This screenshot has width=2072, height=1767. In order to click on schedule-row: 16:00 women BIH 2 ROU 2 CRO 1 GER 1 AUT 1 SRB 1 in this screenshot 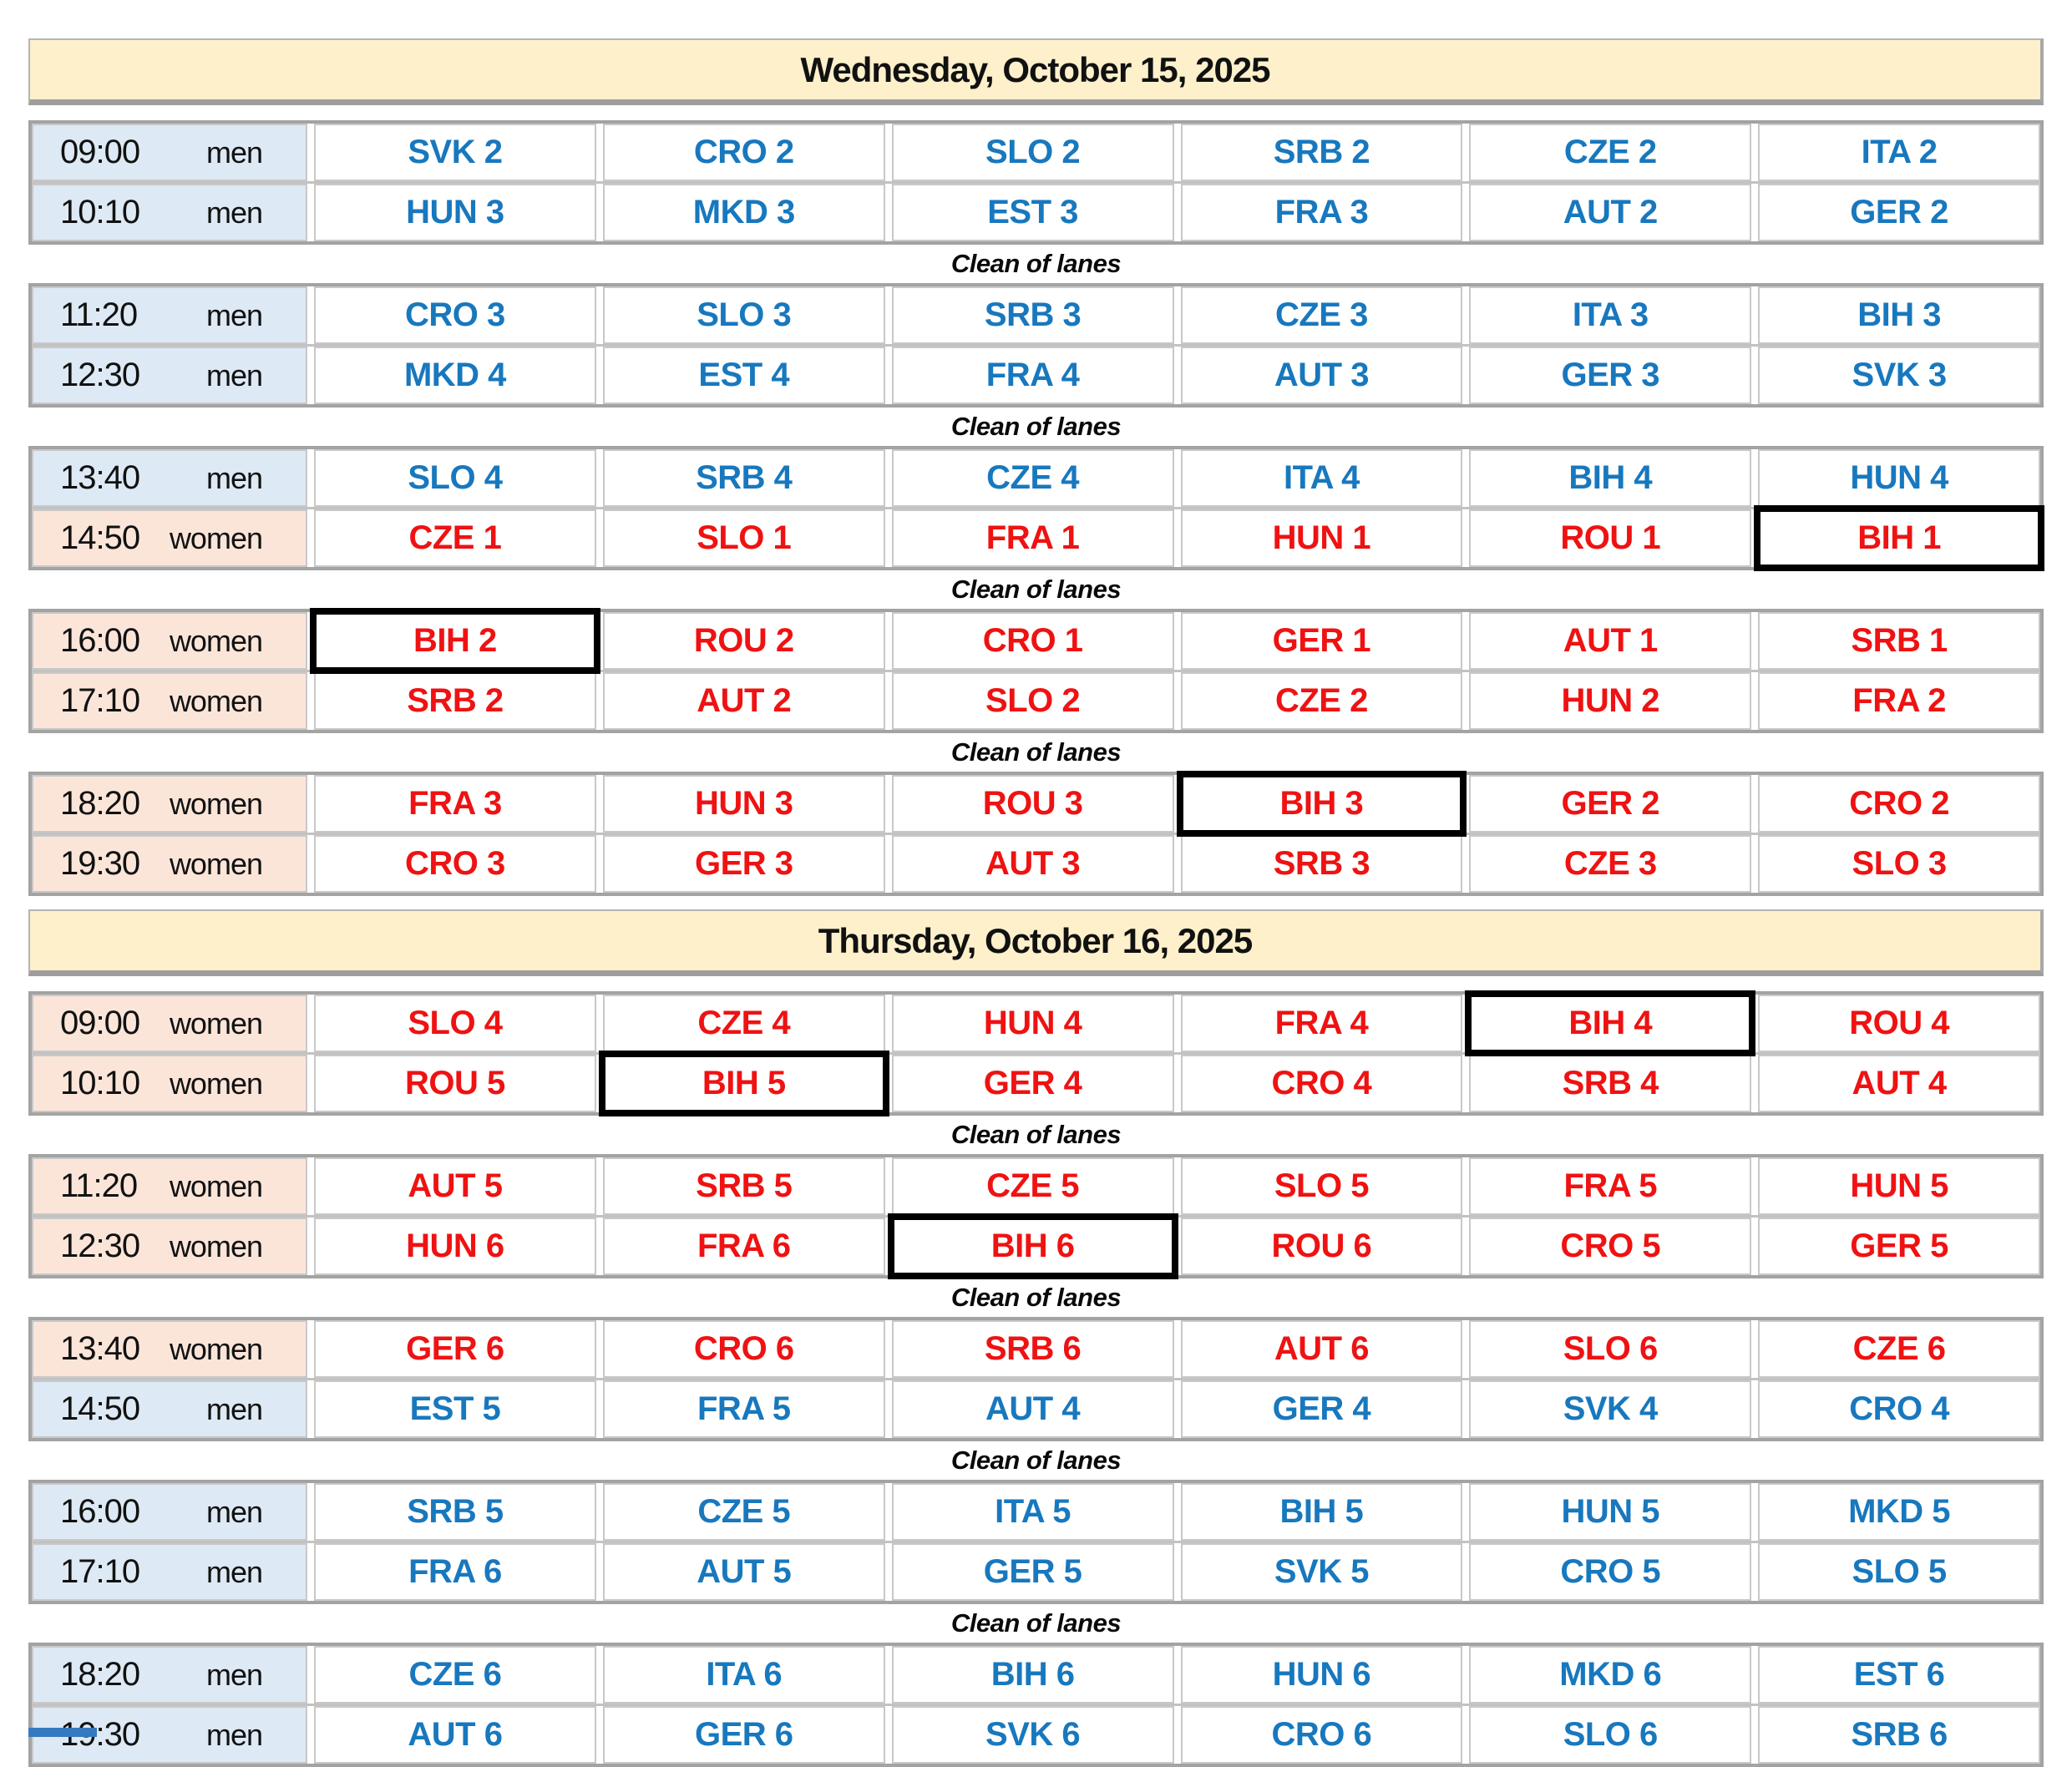, I will do `click(1036, 641)`.